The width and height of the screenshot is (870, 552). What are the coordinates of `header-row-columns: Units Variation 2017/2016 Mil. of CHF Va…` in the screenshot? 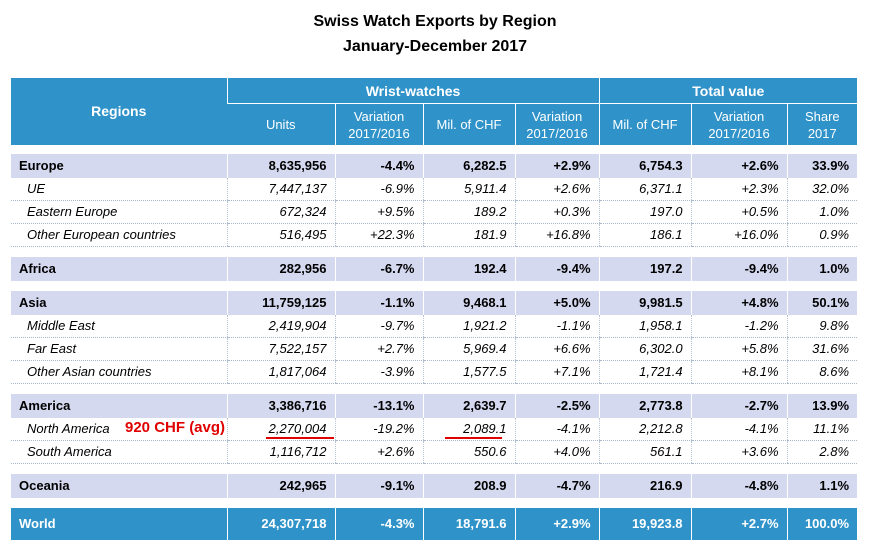 It's located at (434, 124).